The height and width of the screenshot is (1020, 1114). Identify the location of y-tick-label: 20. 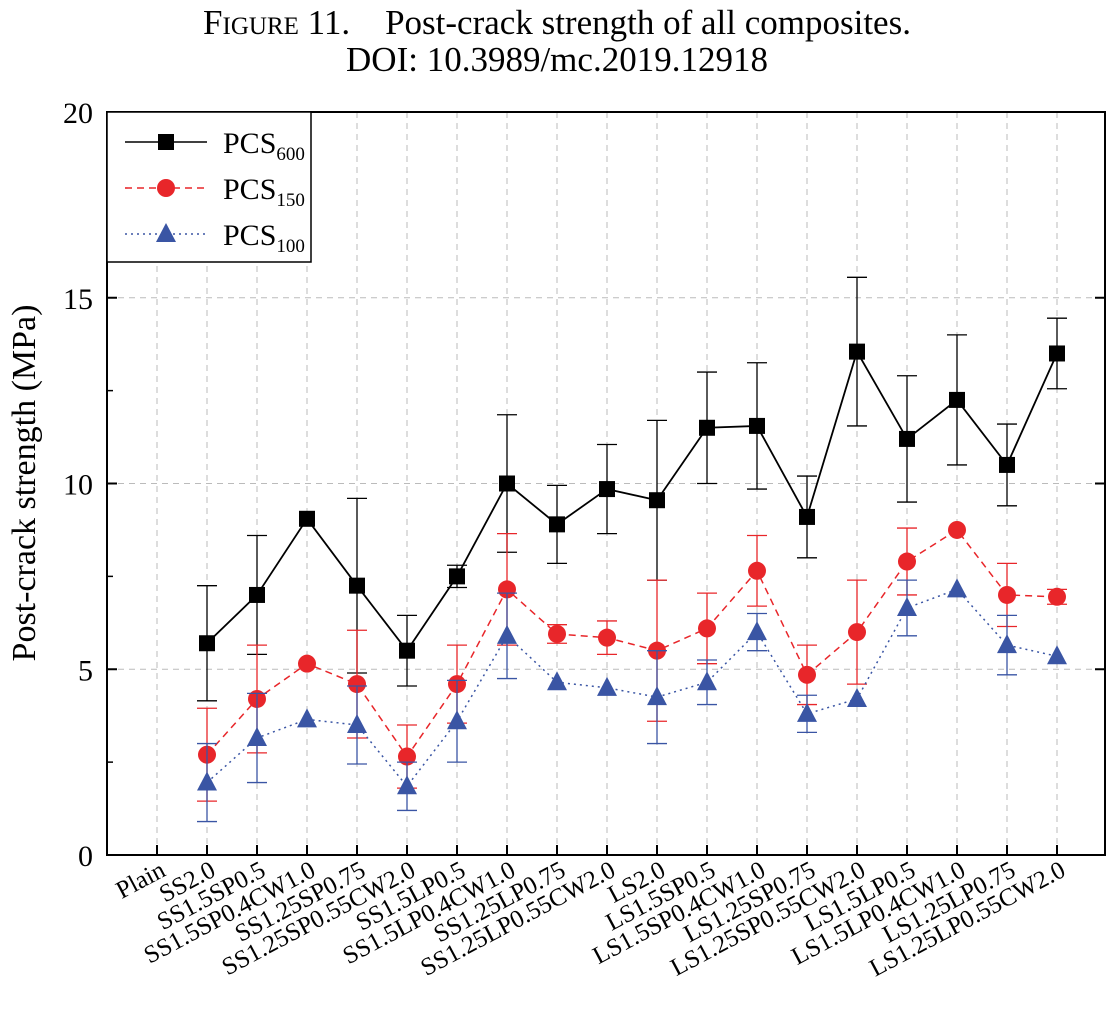
(78, 113).